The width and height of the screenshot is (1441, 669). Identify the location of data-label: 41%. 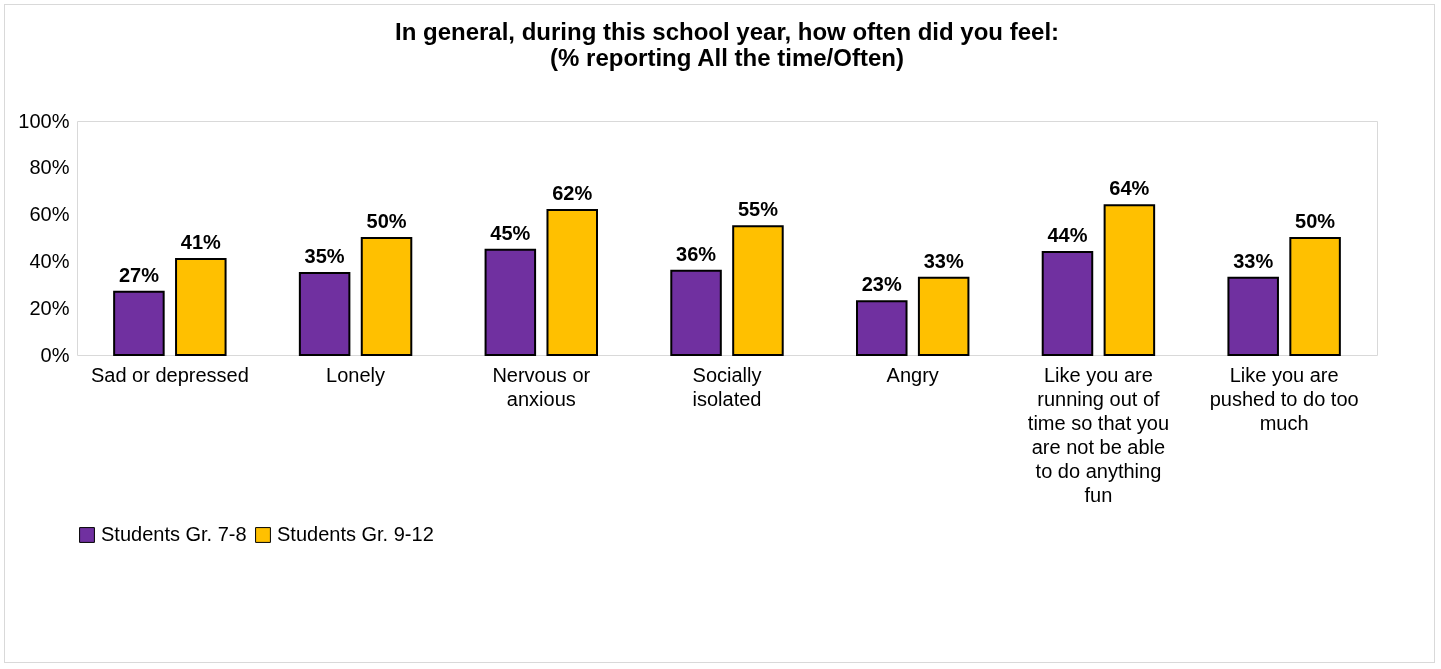
(201, 242).